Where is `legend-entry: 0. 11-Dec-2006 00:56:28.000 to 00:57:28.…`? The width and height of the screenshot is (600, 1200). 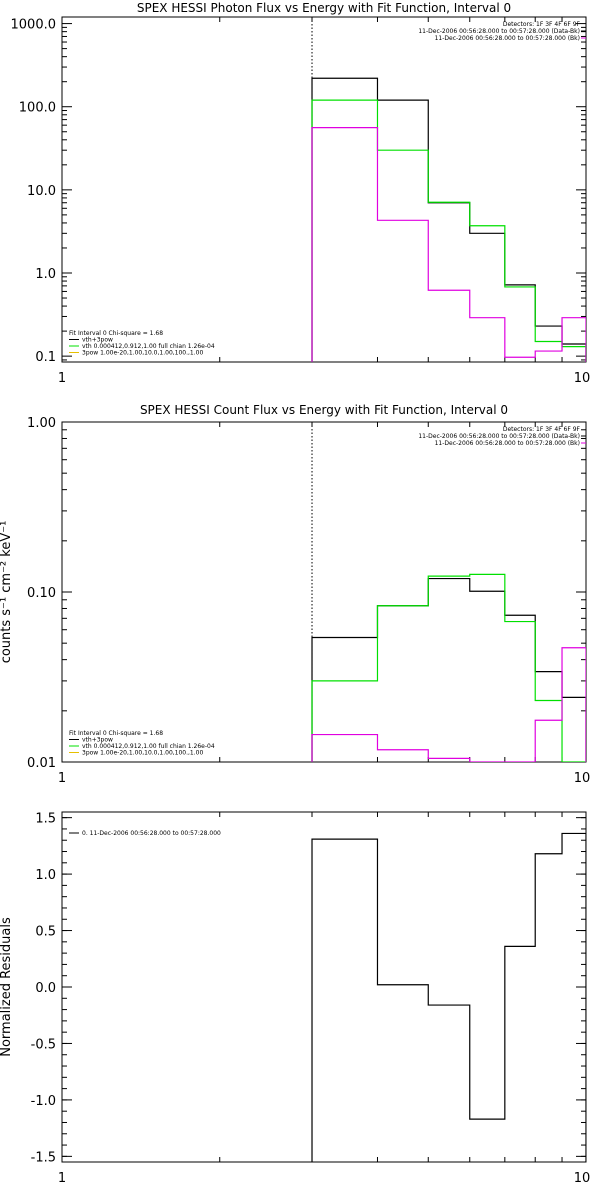 legend-entry: 0. 11-Dec-2006 00:56:28.000 to 00:57:28.… is located at coordinates (151, 833).